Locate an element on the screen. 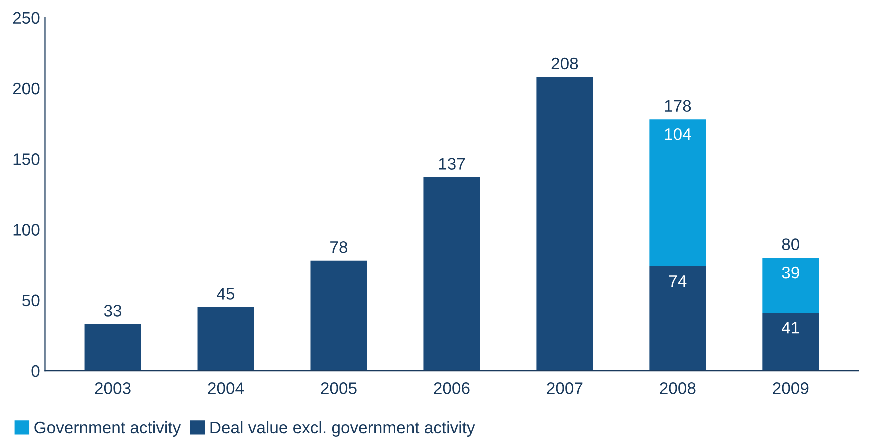 Image resolution: width=870 pixels, height=447 pixels. data-label: 41 is located at coordinates (791, 328).